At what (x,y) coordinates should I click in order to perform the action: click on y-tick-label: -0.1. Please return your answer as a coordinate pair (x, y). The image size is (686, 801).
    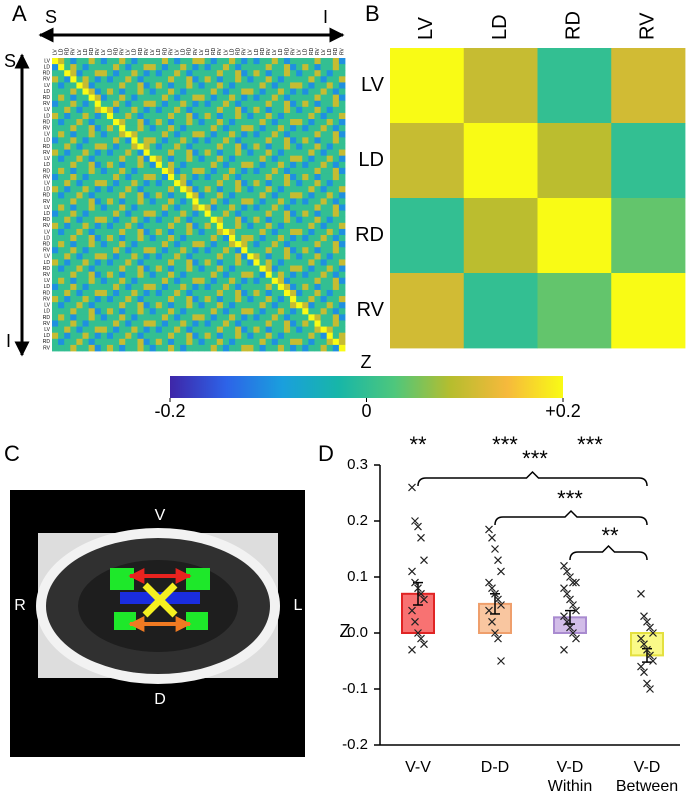
    Looking at the image, I should click on (355, 688).